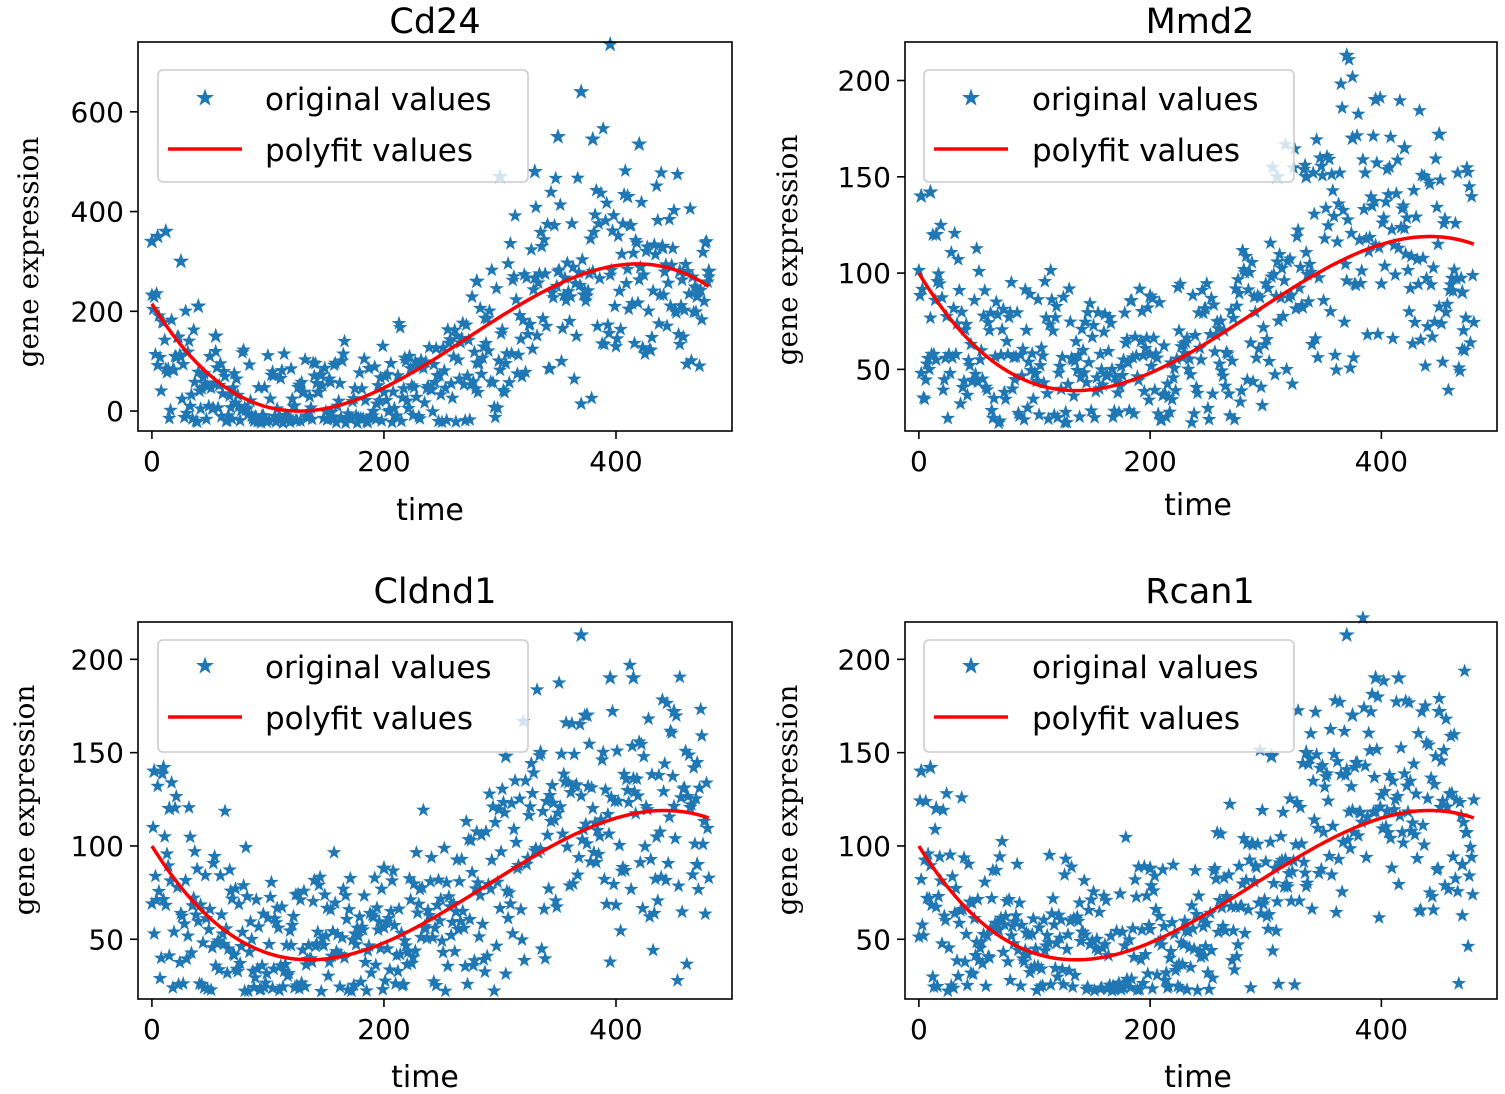 This screenshot has height=1094, width=1505. Describe the element at coordinates (115, 411) in the screenshot. I see `y-tick-label: 0` at that location.